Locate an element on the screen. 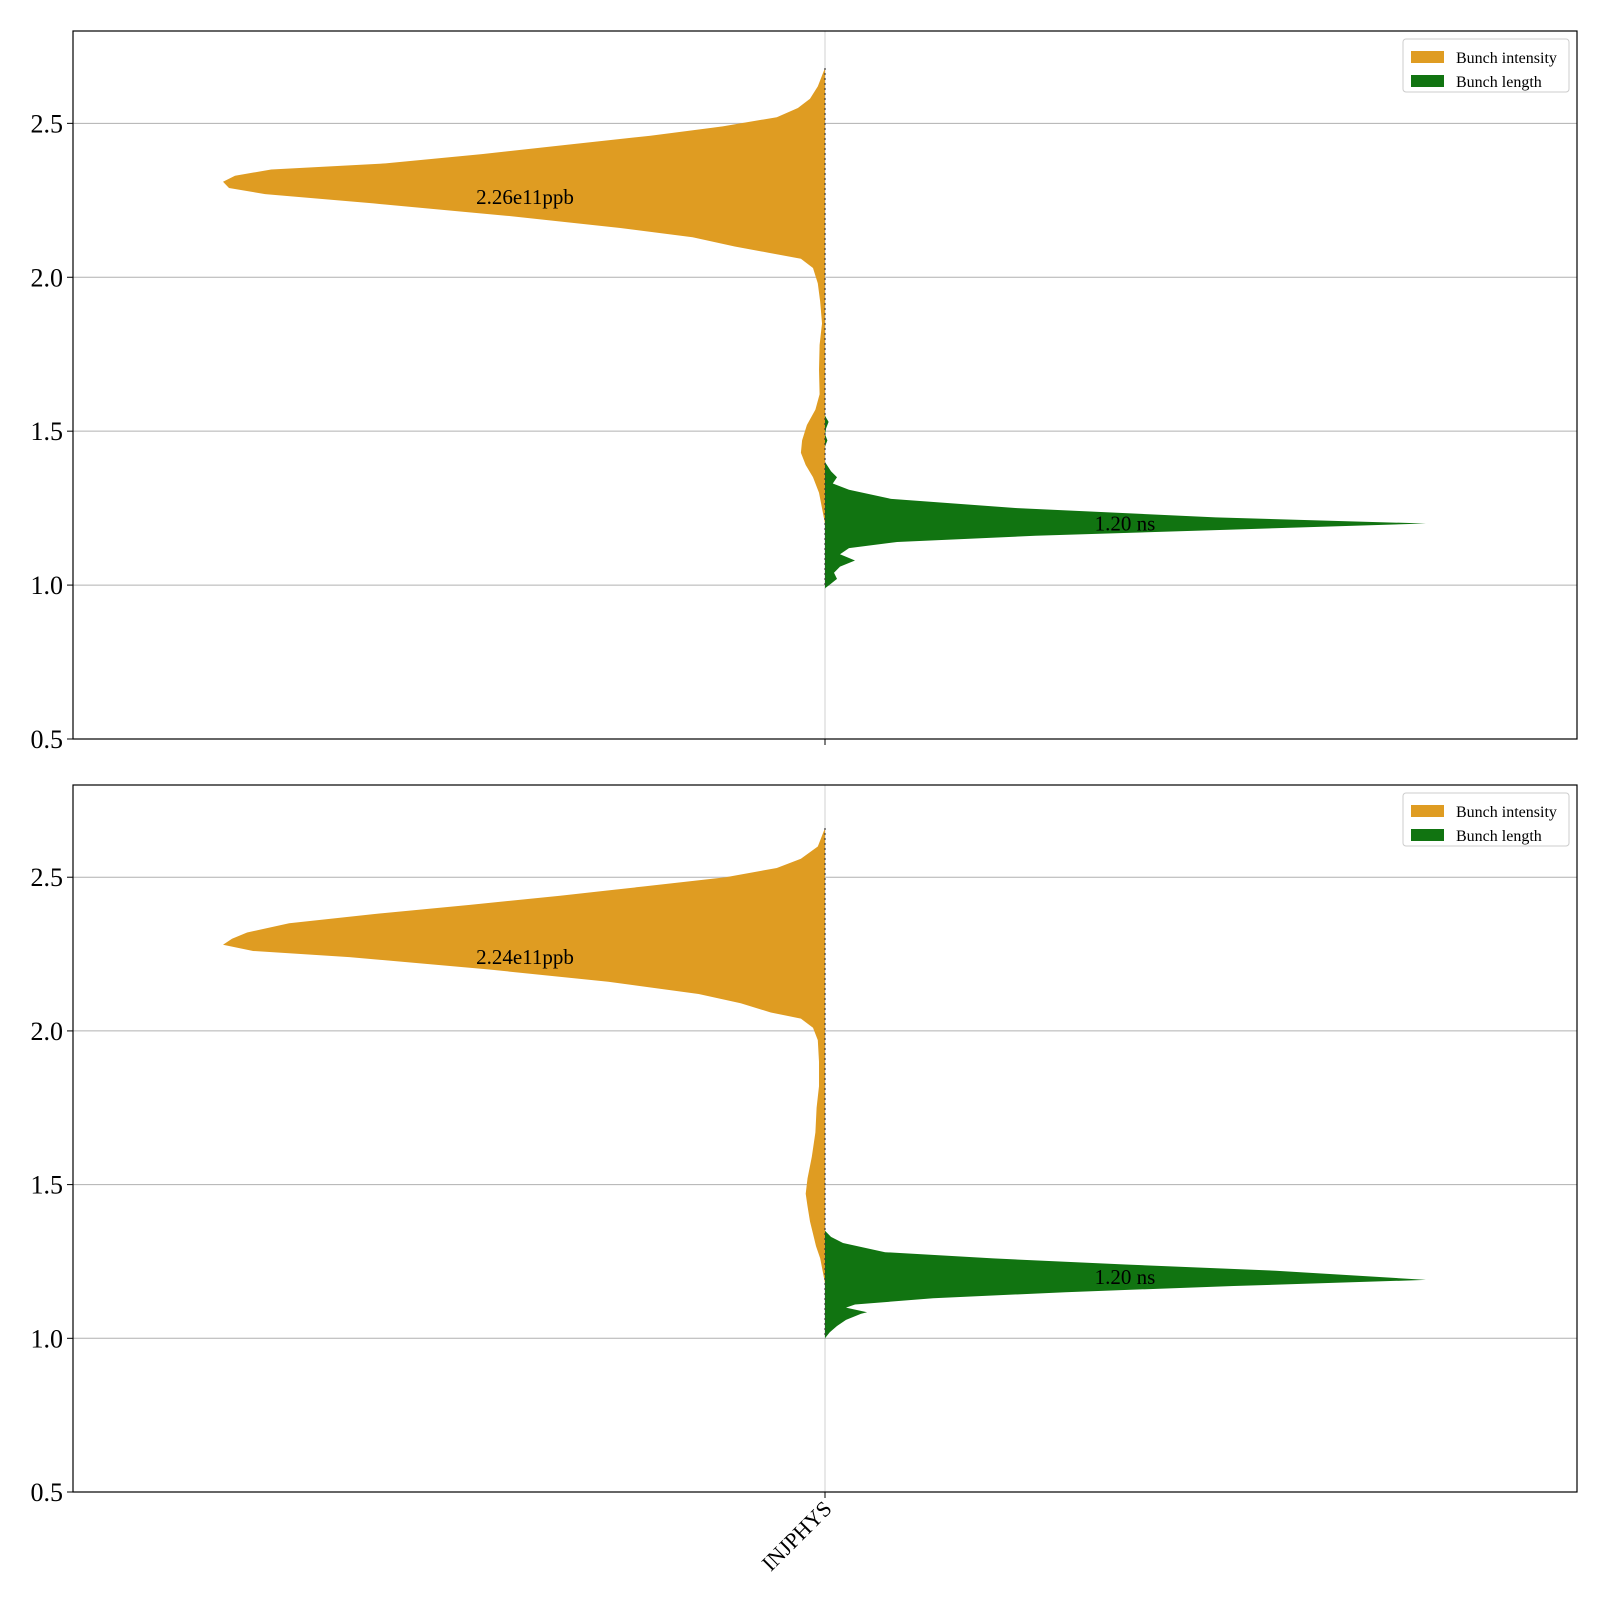 This screenshot has height=1600, width=1600. median-annotation: 2.24e11ppb is located at coordinates (525, 957).